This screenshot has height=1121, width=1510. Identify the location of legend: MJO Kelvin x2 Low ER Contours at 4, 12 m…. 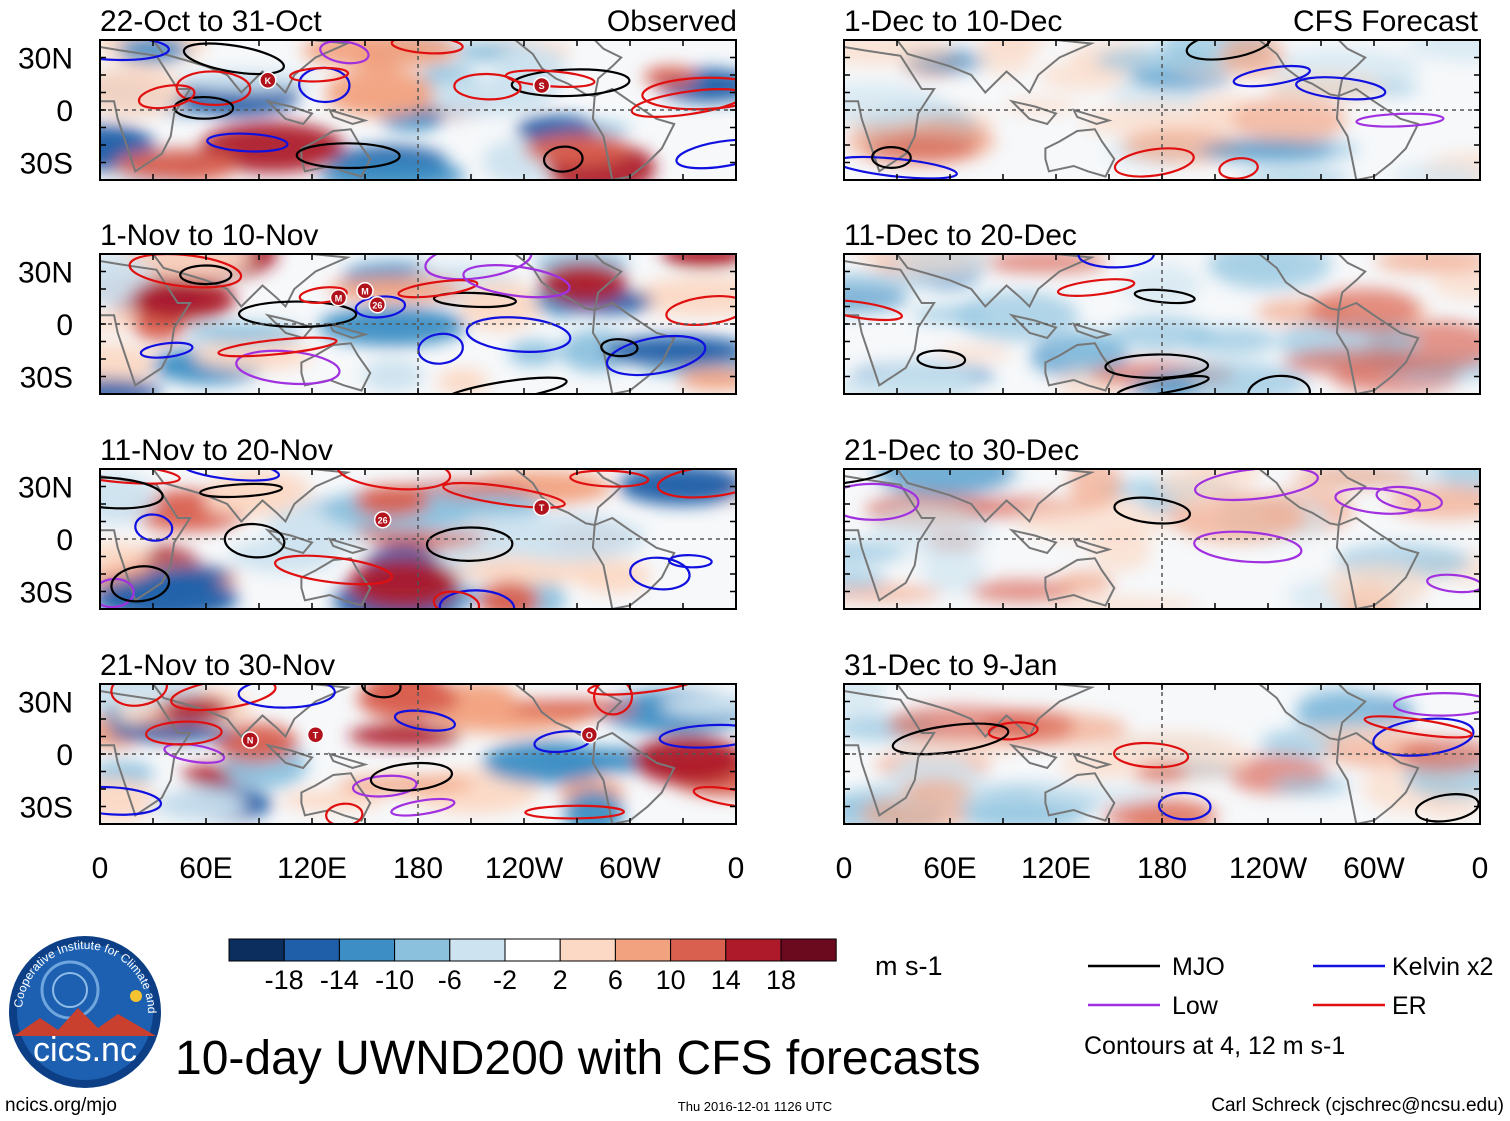
(1288, 1006).